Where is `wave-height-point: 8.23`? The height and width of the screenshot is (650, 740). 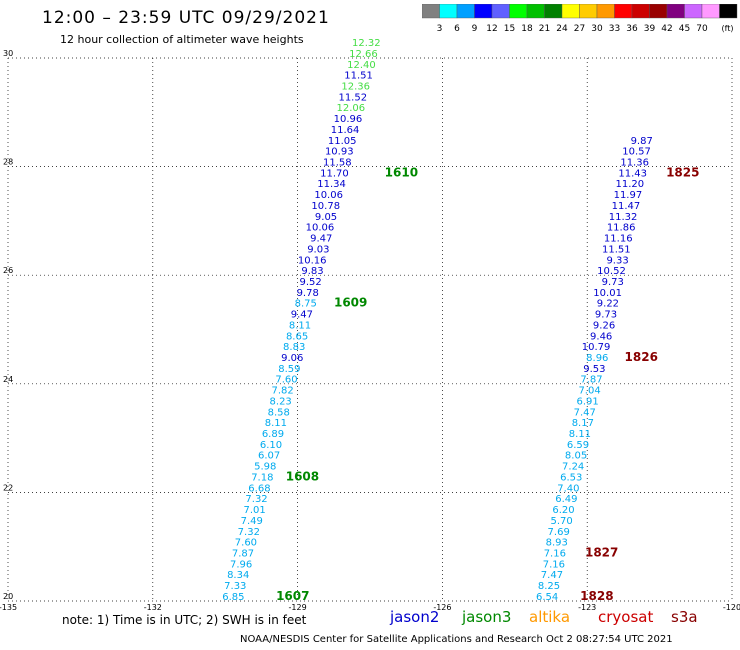
wave-height-point: 8.23 is located at coordinates (281, 401).